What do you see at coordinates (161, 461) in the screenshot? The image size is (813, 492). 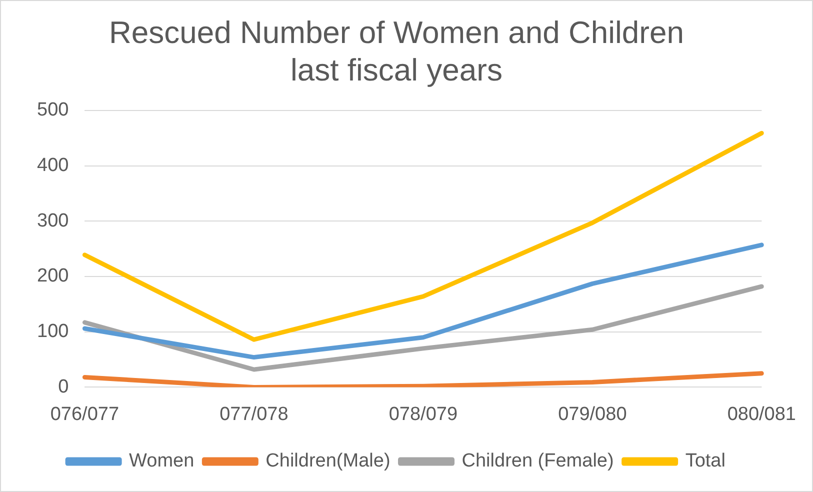 I see `legend-label: Women` at bounding box center [161, 461].